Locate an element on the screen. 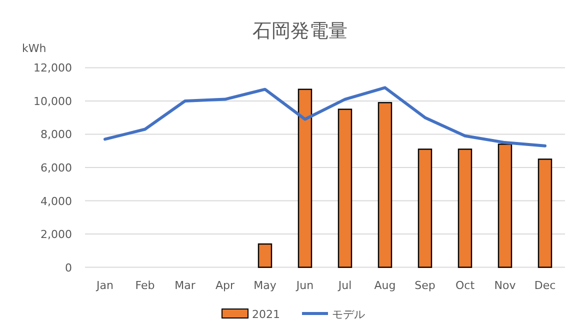  x-tick-label: Oct is located at coordinates (465, 285).